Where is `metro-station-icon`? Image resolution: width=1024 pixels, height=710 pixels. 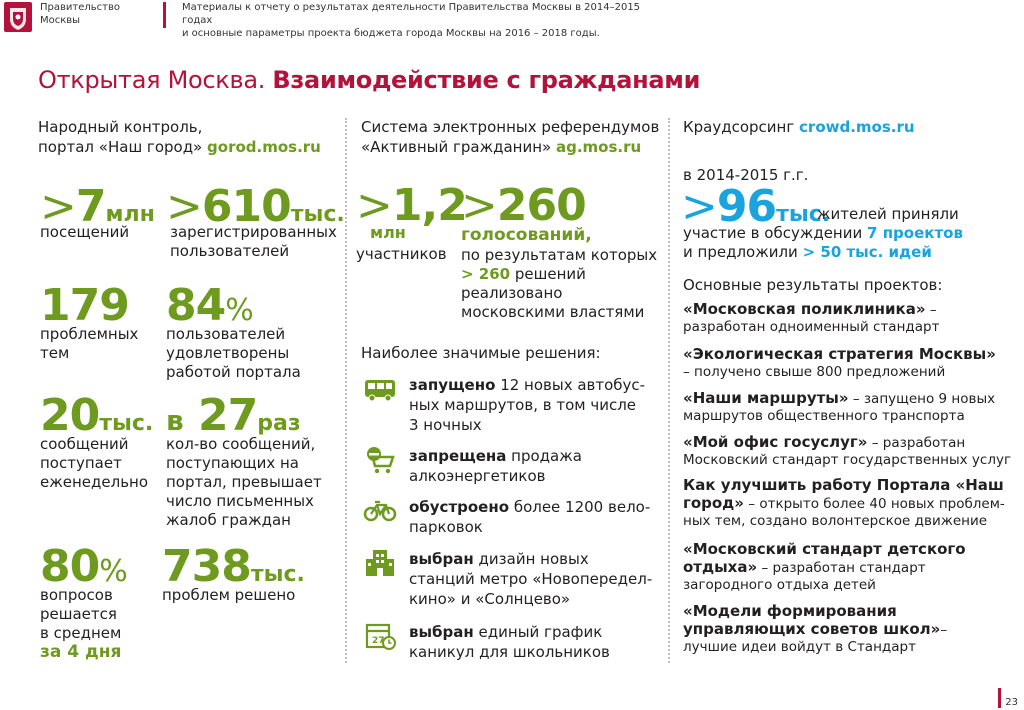 metro-station-icon is located at coordinates (380, 563).